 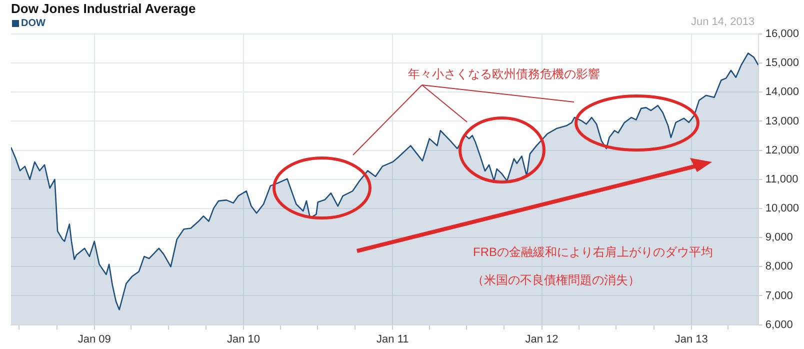 I want to click on y-tick-label: 13,000, so click(x=782, y=121).